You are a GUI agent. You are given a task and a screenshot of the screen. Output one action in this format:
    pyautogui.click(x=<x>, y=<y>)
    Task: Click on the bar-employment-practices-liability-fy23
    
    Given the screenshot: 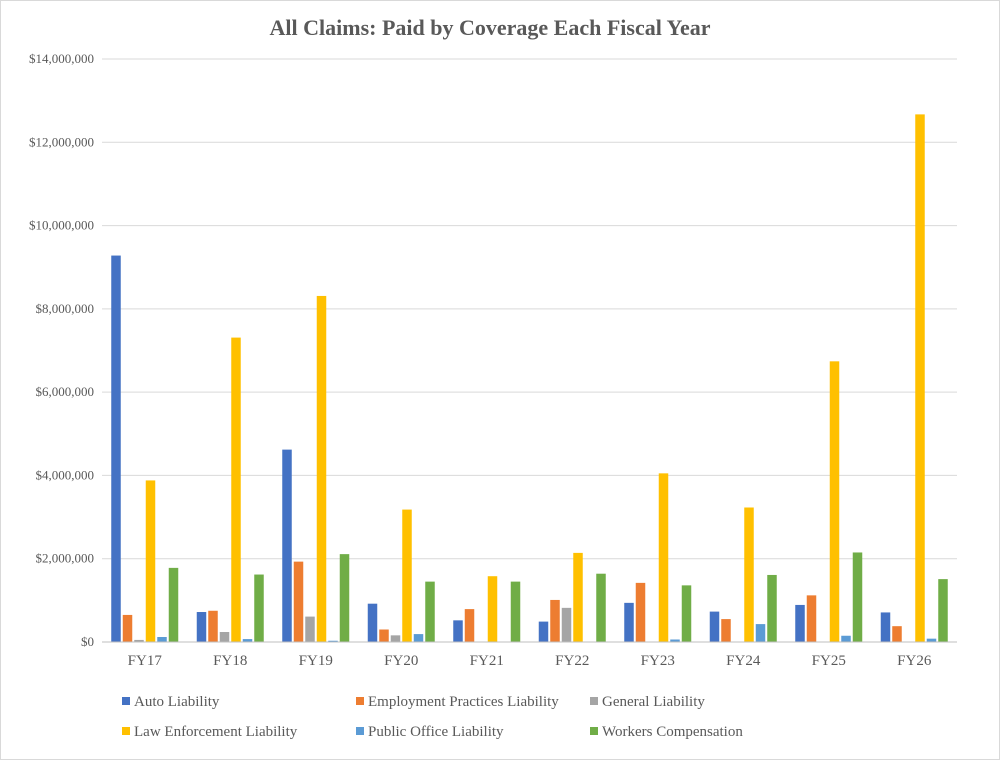 What is the action you would take?
    pyautogui.click(x=641, y=612)
    